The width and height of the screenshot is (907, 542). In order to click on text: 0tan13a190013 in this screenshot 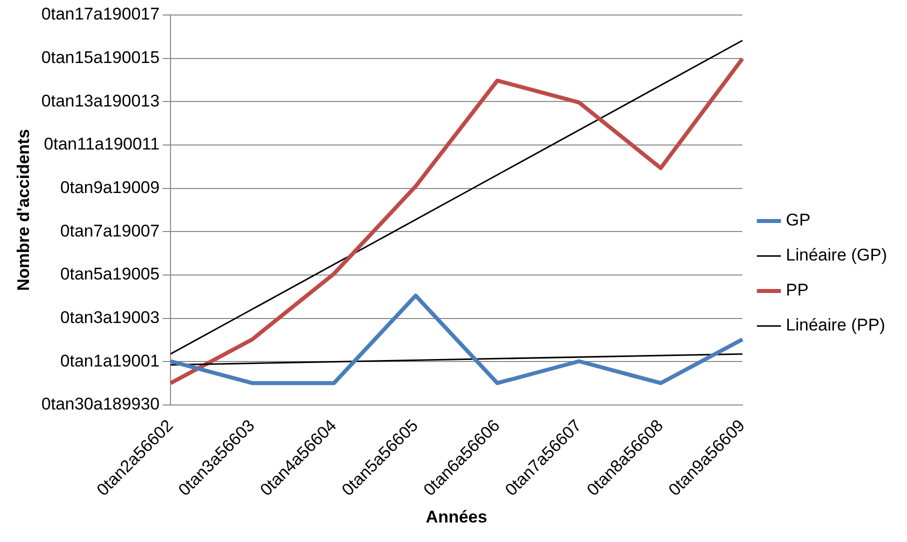, I will do `click(100, 100)`.